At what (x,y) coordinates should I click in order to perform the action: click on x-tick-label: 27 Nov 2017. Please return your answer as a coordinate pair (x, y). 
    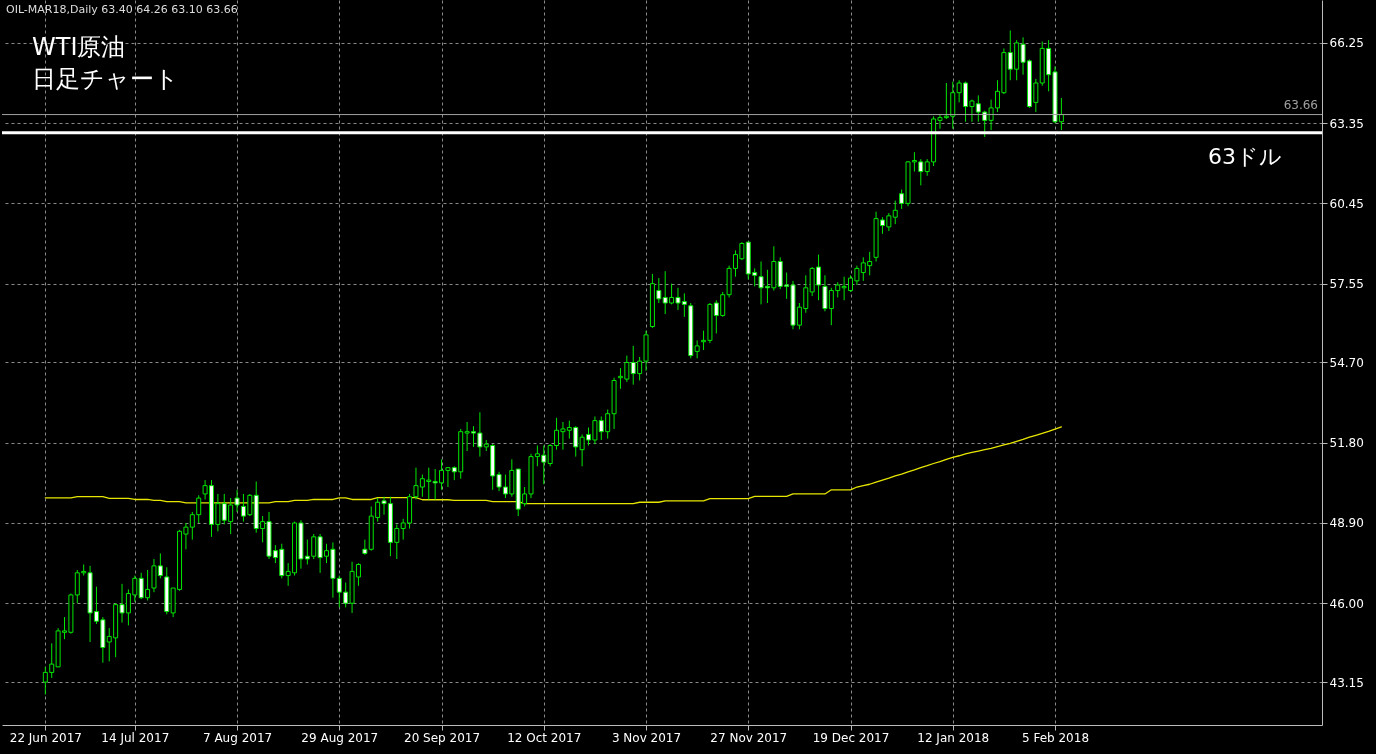
    Looking at the image, I should click on (749, 737).